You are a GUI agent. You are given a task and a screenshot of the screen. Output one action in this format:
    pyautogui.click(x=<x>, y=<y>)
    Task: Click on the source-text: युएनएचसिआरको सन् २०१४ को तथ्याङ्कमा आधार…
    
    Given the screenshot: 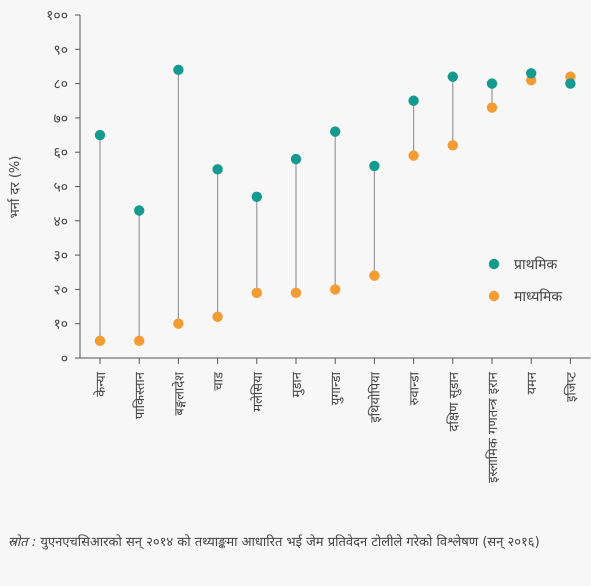 What is the action you would take?
    pyautogui.click(x=288, y=542)
    